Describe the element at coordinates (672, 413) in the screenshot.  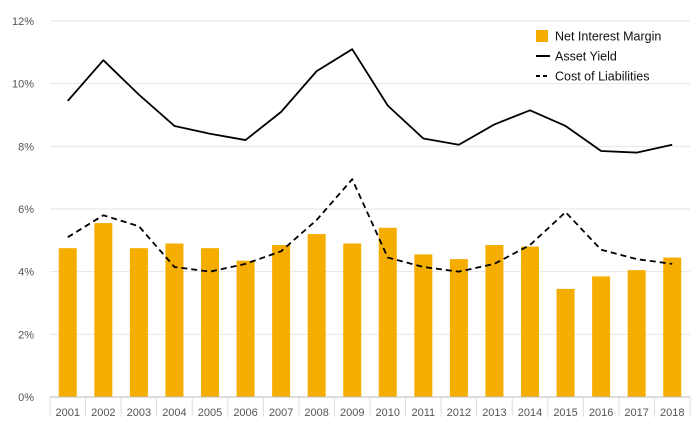
I see `x-tick-label: 2018` at that location.